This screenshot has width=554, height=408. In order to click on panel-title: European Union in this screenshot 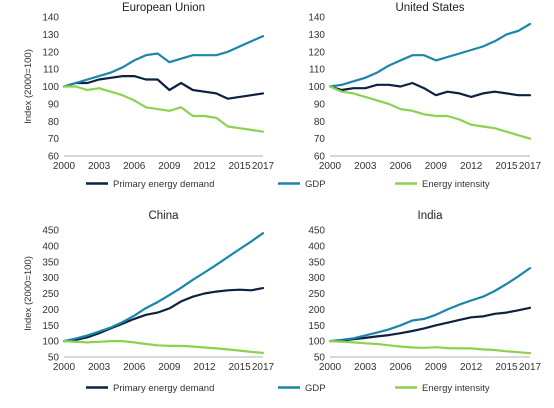, I will do `click(163, 8)`.